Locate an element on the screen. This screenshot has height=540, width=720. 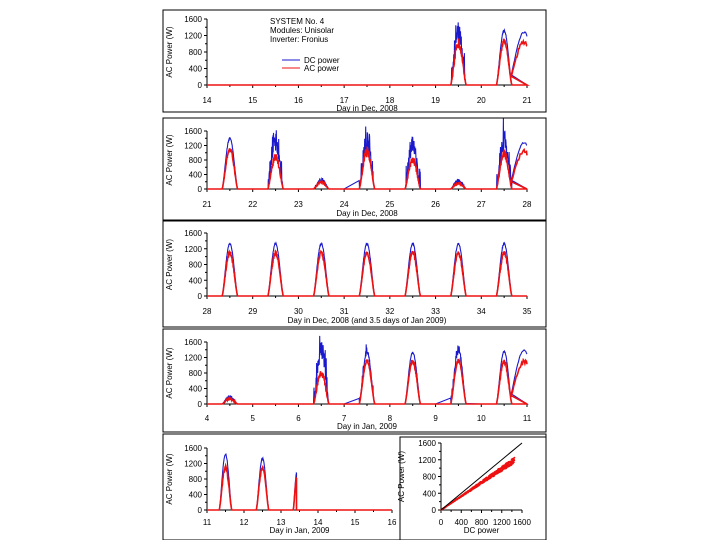
panel-2-frame is located at coordinates (354, 169).